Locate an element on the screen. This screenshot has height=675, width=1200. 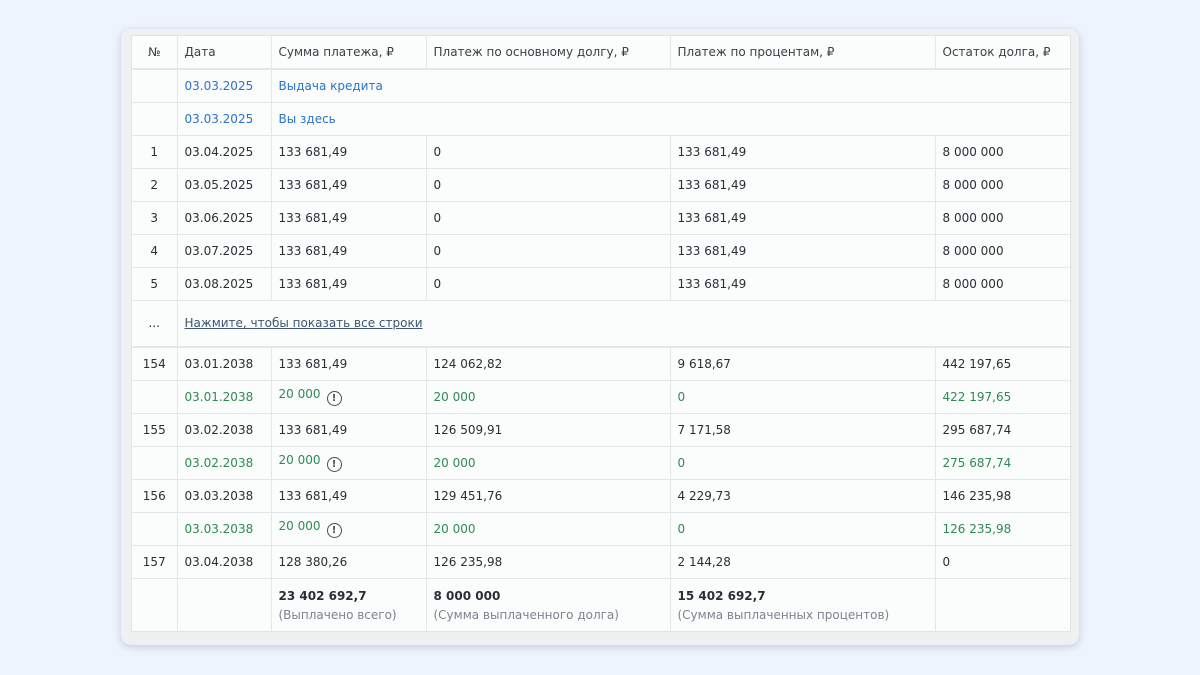
cell-interest-text: 0 is located at coordinates (681, 396).